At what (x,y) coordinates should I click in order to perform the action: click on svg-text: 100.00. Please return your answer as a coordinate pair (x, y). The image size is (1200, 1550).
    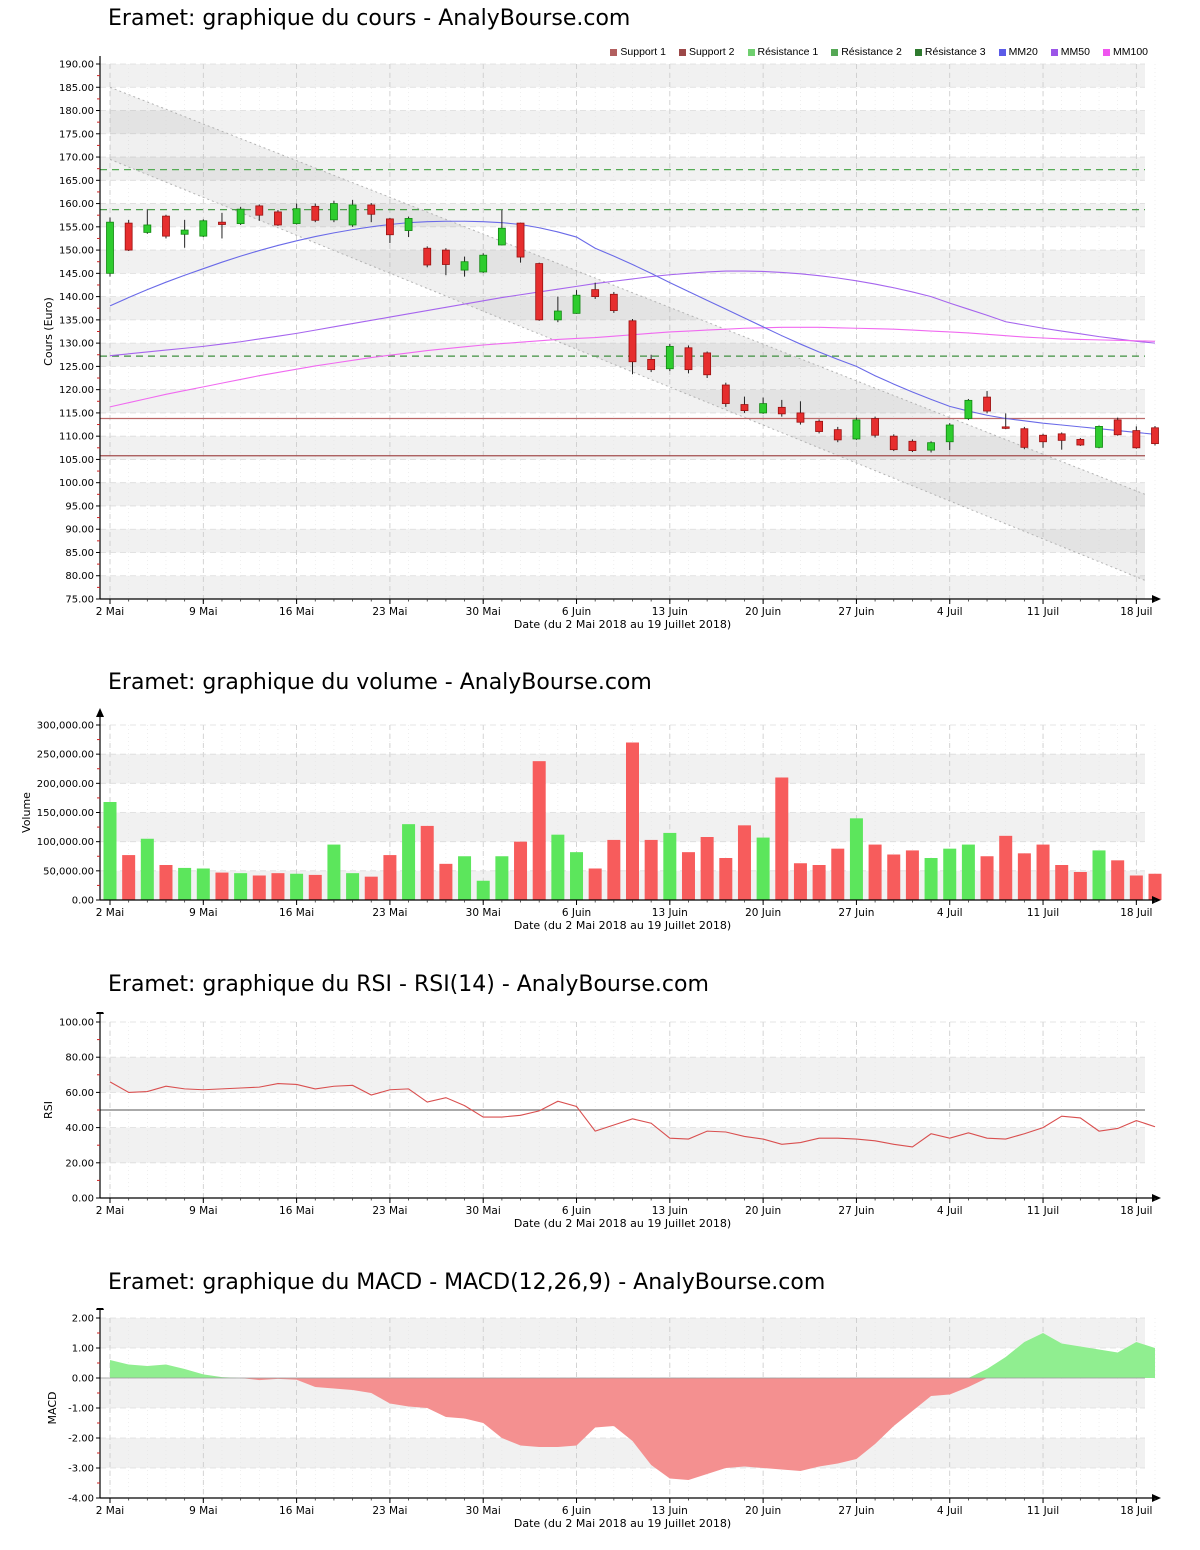
    Looking at the image, I should click on (76, 1023).